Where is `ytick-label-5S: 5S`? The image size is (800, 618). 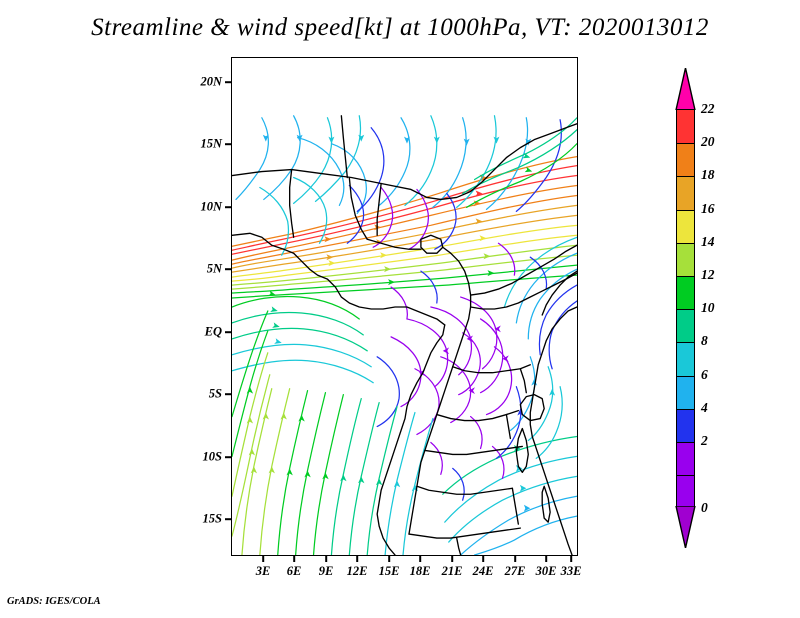
ytick-label-5S: 5S is located at coordinates (215, 393).